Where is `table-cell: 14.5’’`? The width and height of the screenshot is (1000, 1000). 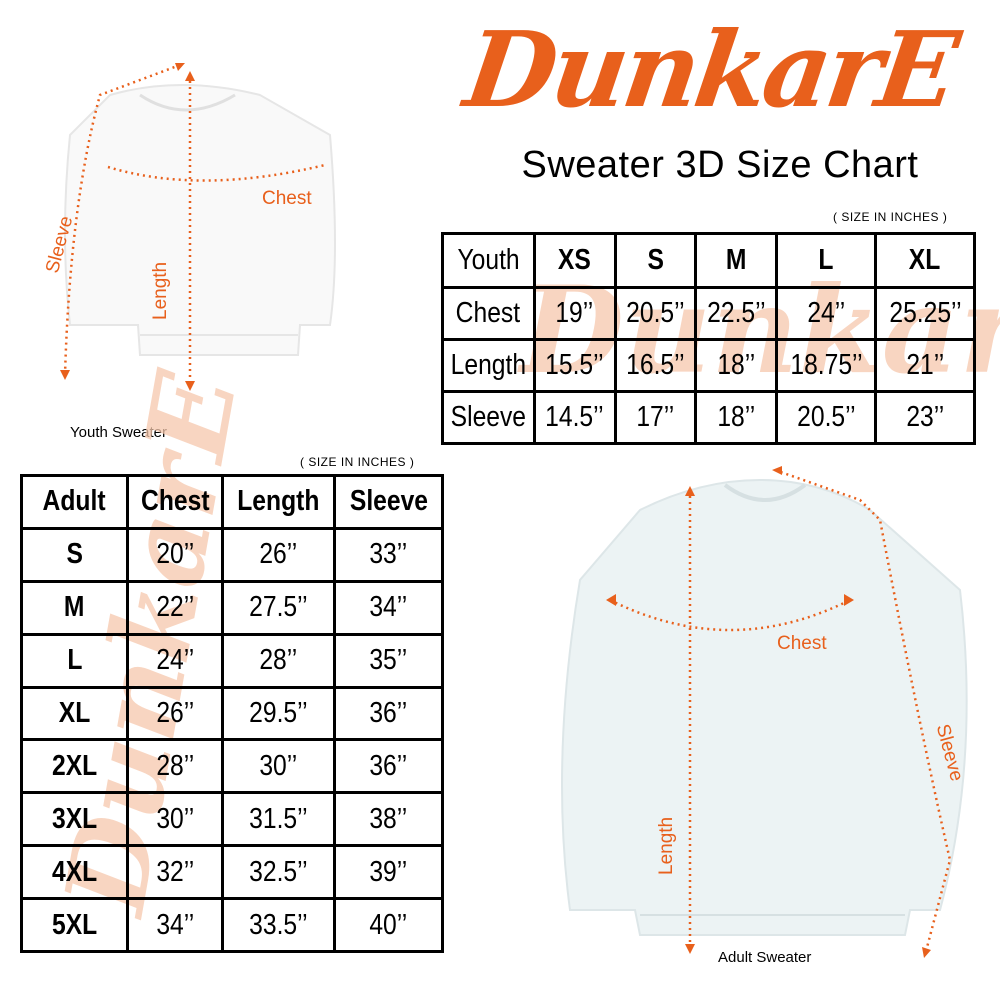
table-cell: 14.5’’ is located at coordinates (574, 417).